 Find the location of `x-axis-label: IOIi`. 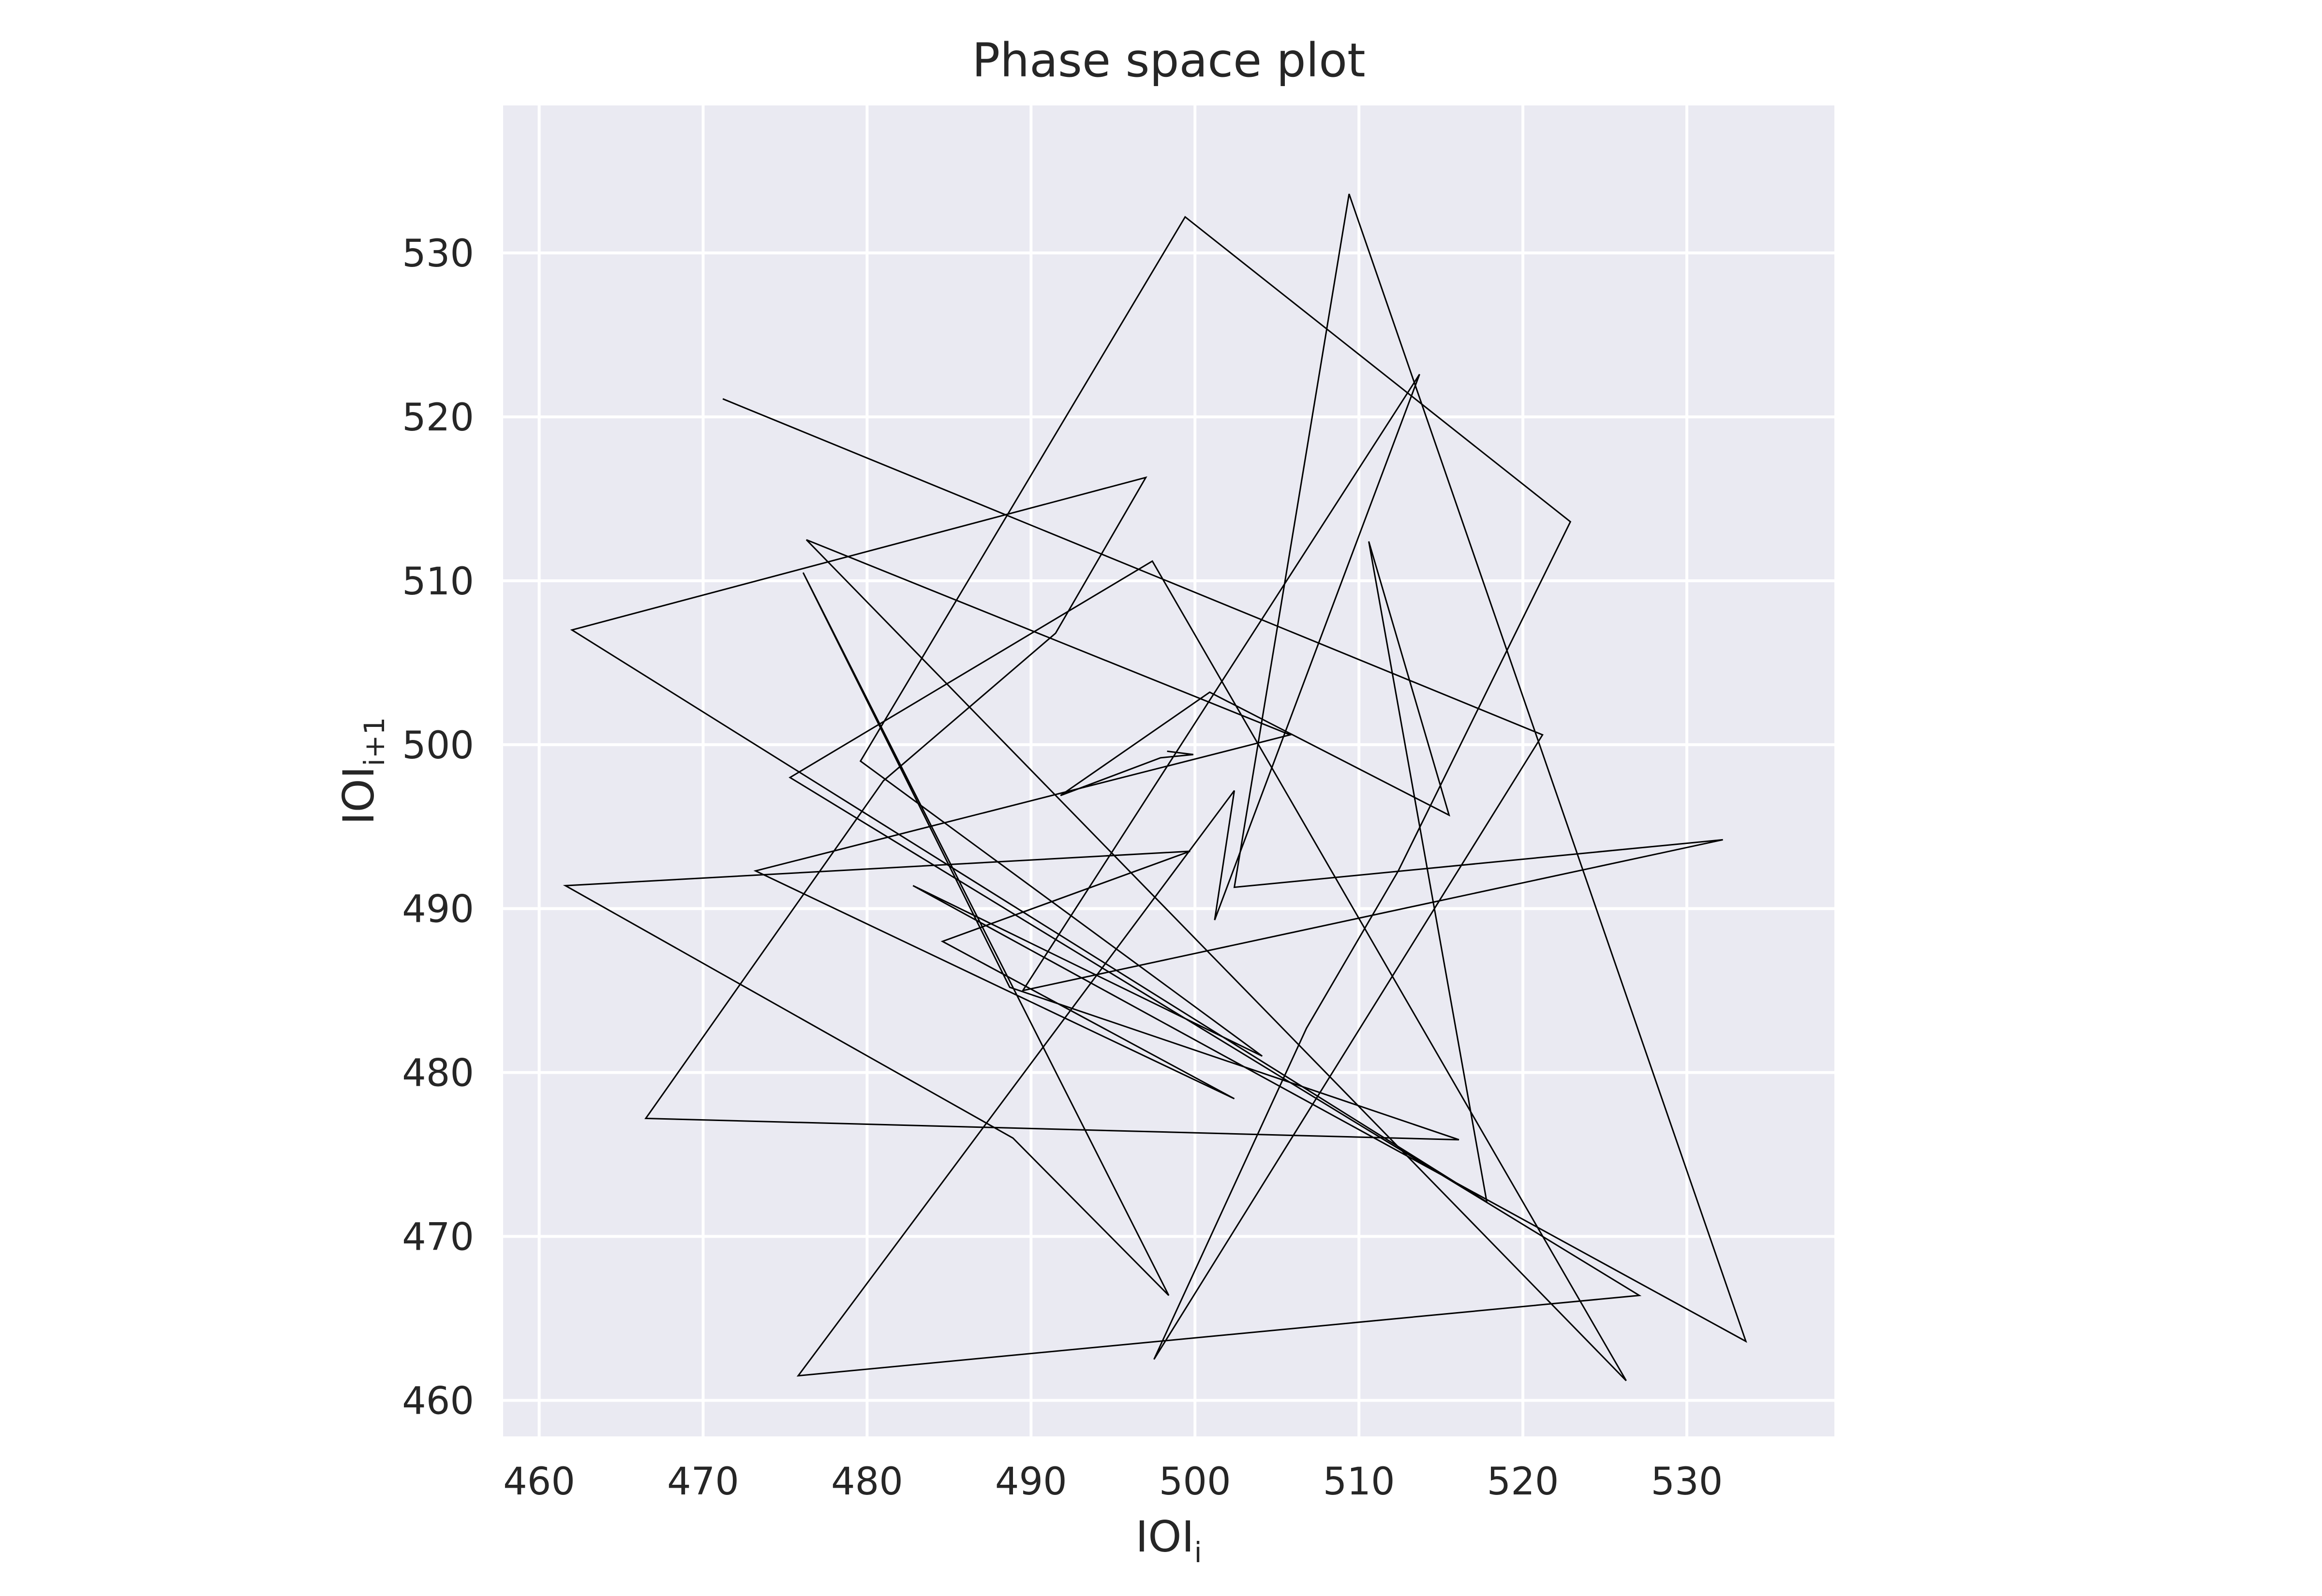

x-axis-label: IOIi is located at coordinates (1168, 1540).